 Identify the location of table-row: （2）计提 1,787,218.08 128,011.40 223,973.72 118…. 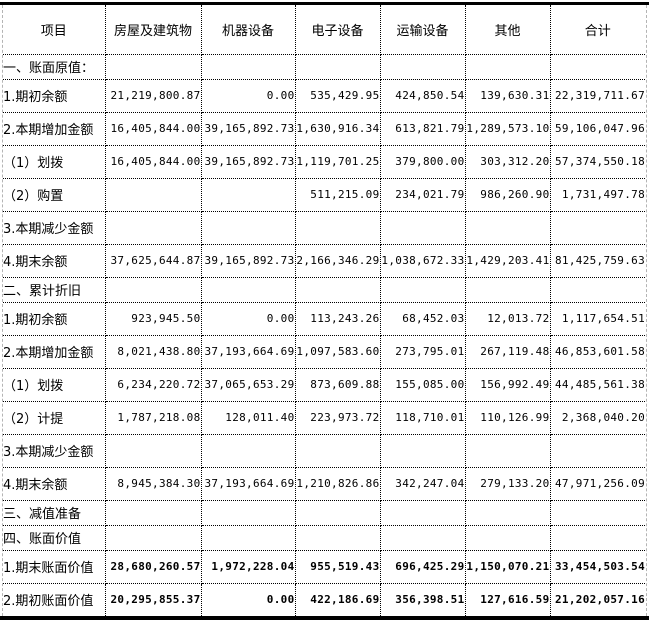
(324, 417).